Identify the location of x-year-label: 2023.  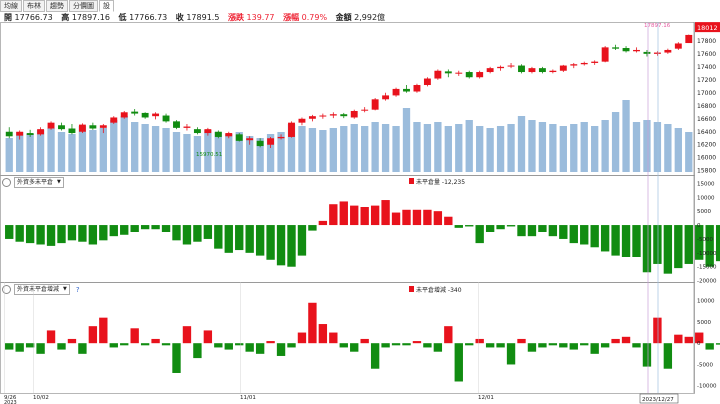
(10, 402).